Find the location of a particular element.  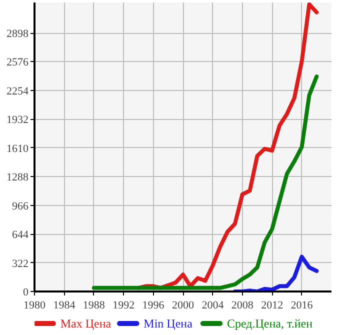

x-tick-label: 2008 is located at coordinates (242, 306).